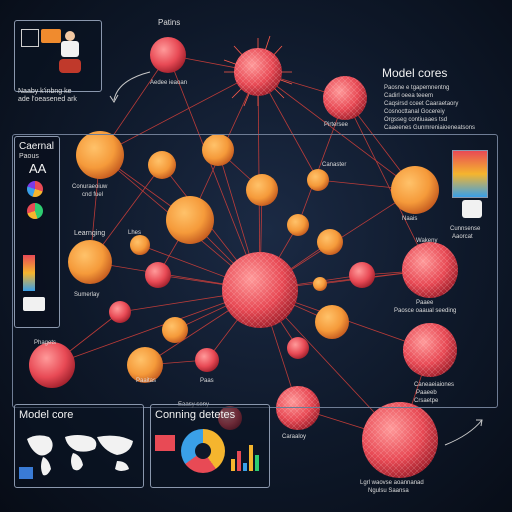 This screenshot has height=512, width=512. What do you see at coordinates (246, 456) in the screenshot?
I see `bar-chart-icon` at bounding box center [246, 456].